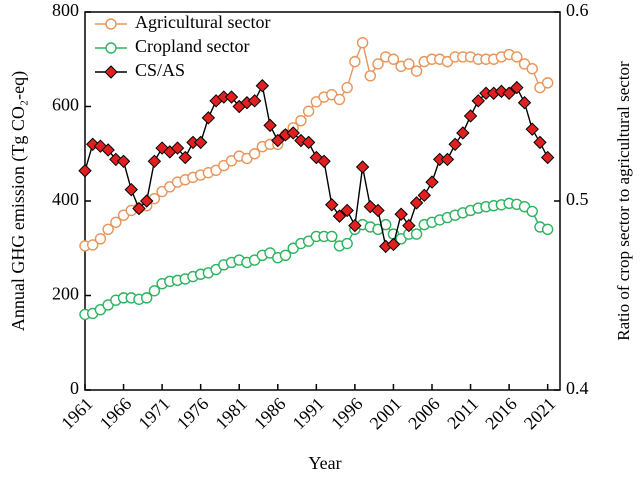 The image size is (640, 478). I want to click on x-tick-label: 2011, so click(462, 413).